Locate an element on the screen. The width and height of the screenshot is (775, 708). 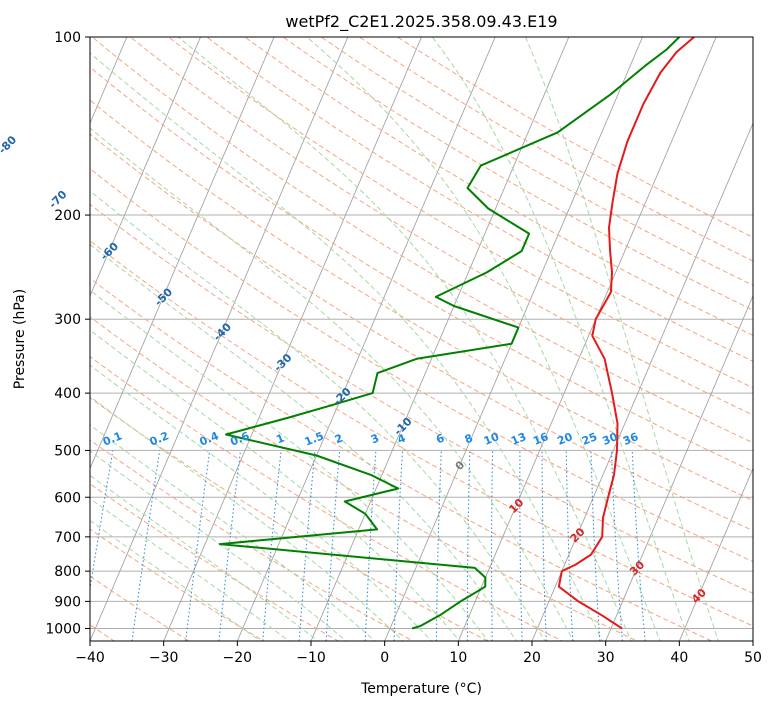
y-tick-label: 400 is located at coordinates (67, 394).